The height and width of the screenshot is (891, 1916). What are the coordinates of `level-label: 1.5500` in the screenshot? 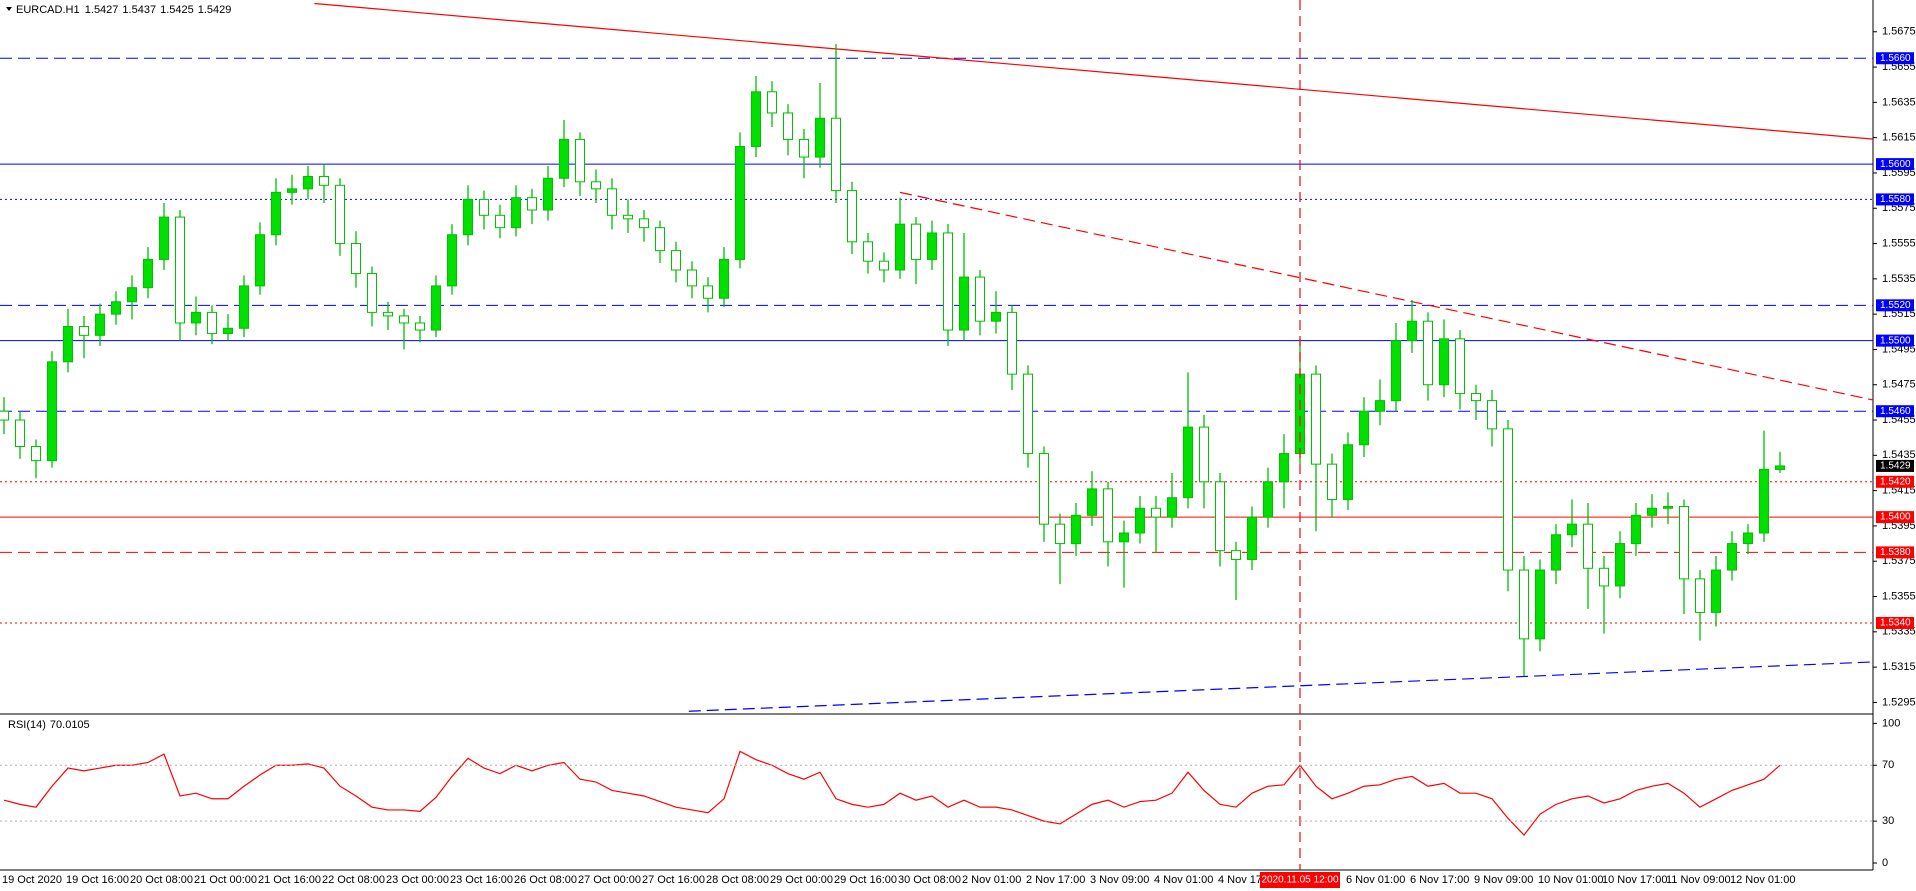 It's located at (1895, 340).